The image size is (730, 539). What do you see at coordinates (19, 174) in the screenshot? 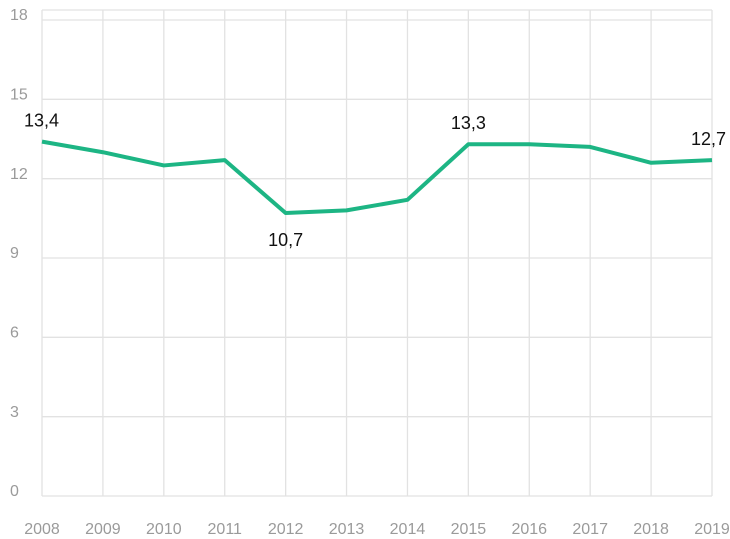
I see `y-tick-label: 12` at bounding box center [19, 174].